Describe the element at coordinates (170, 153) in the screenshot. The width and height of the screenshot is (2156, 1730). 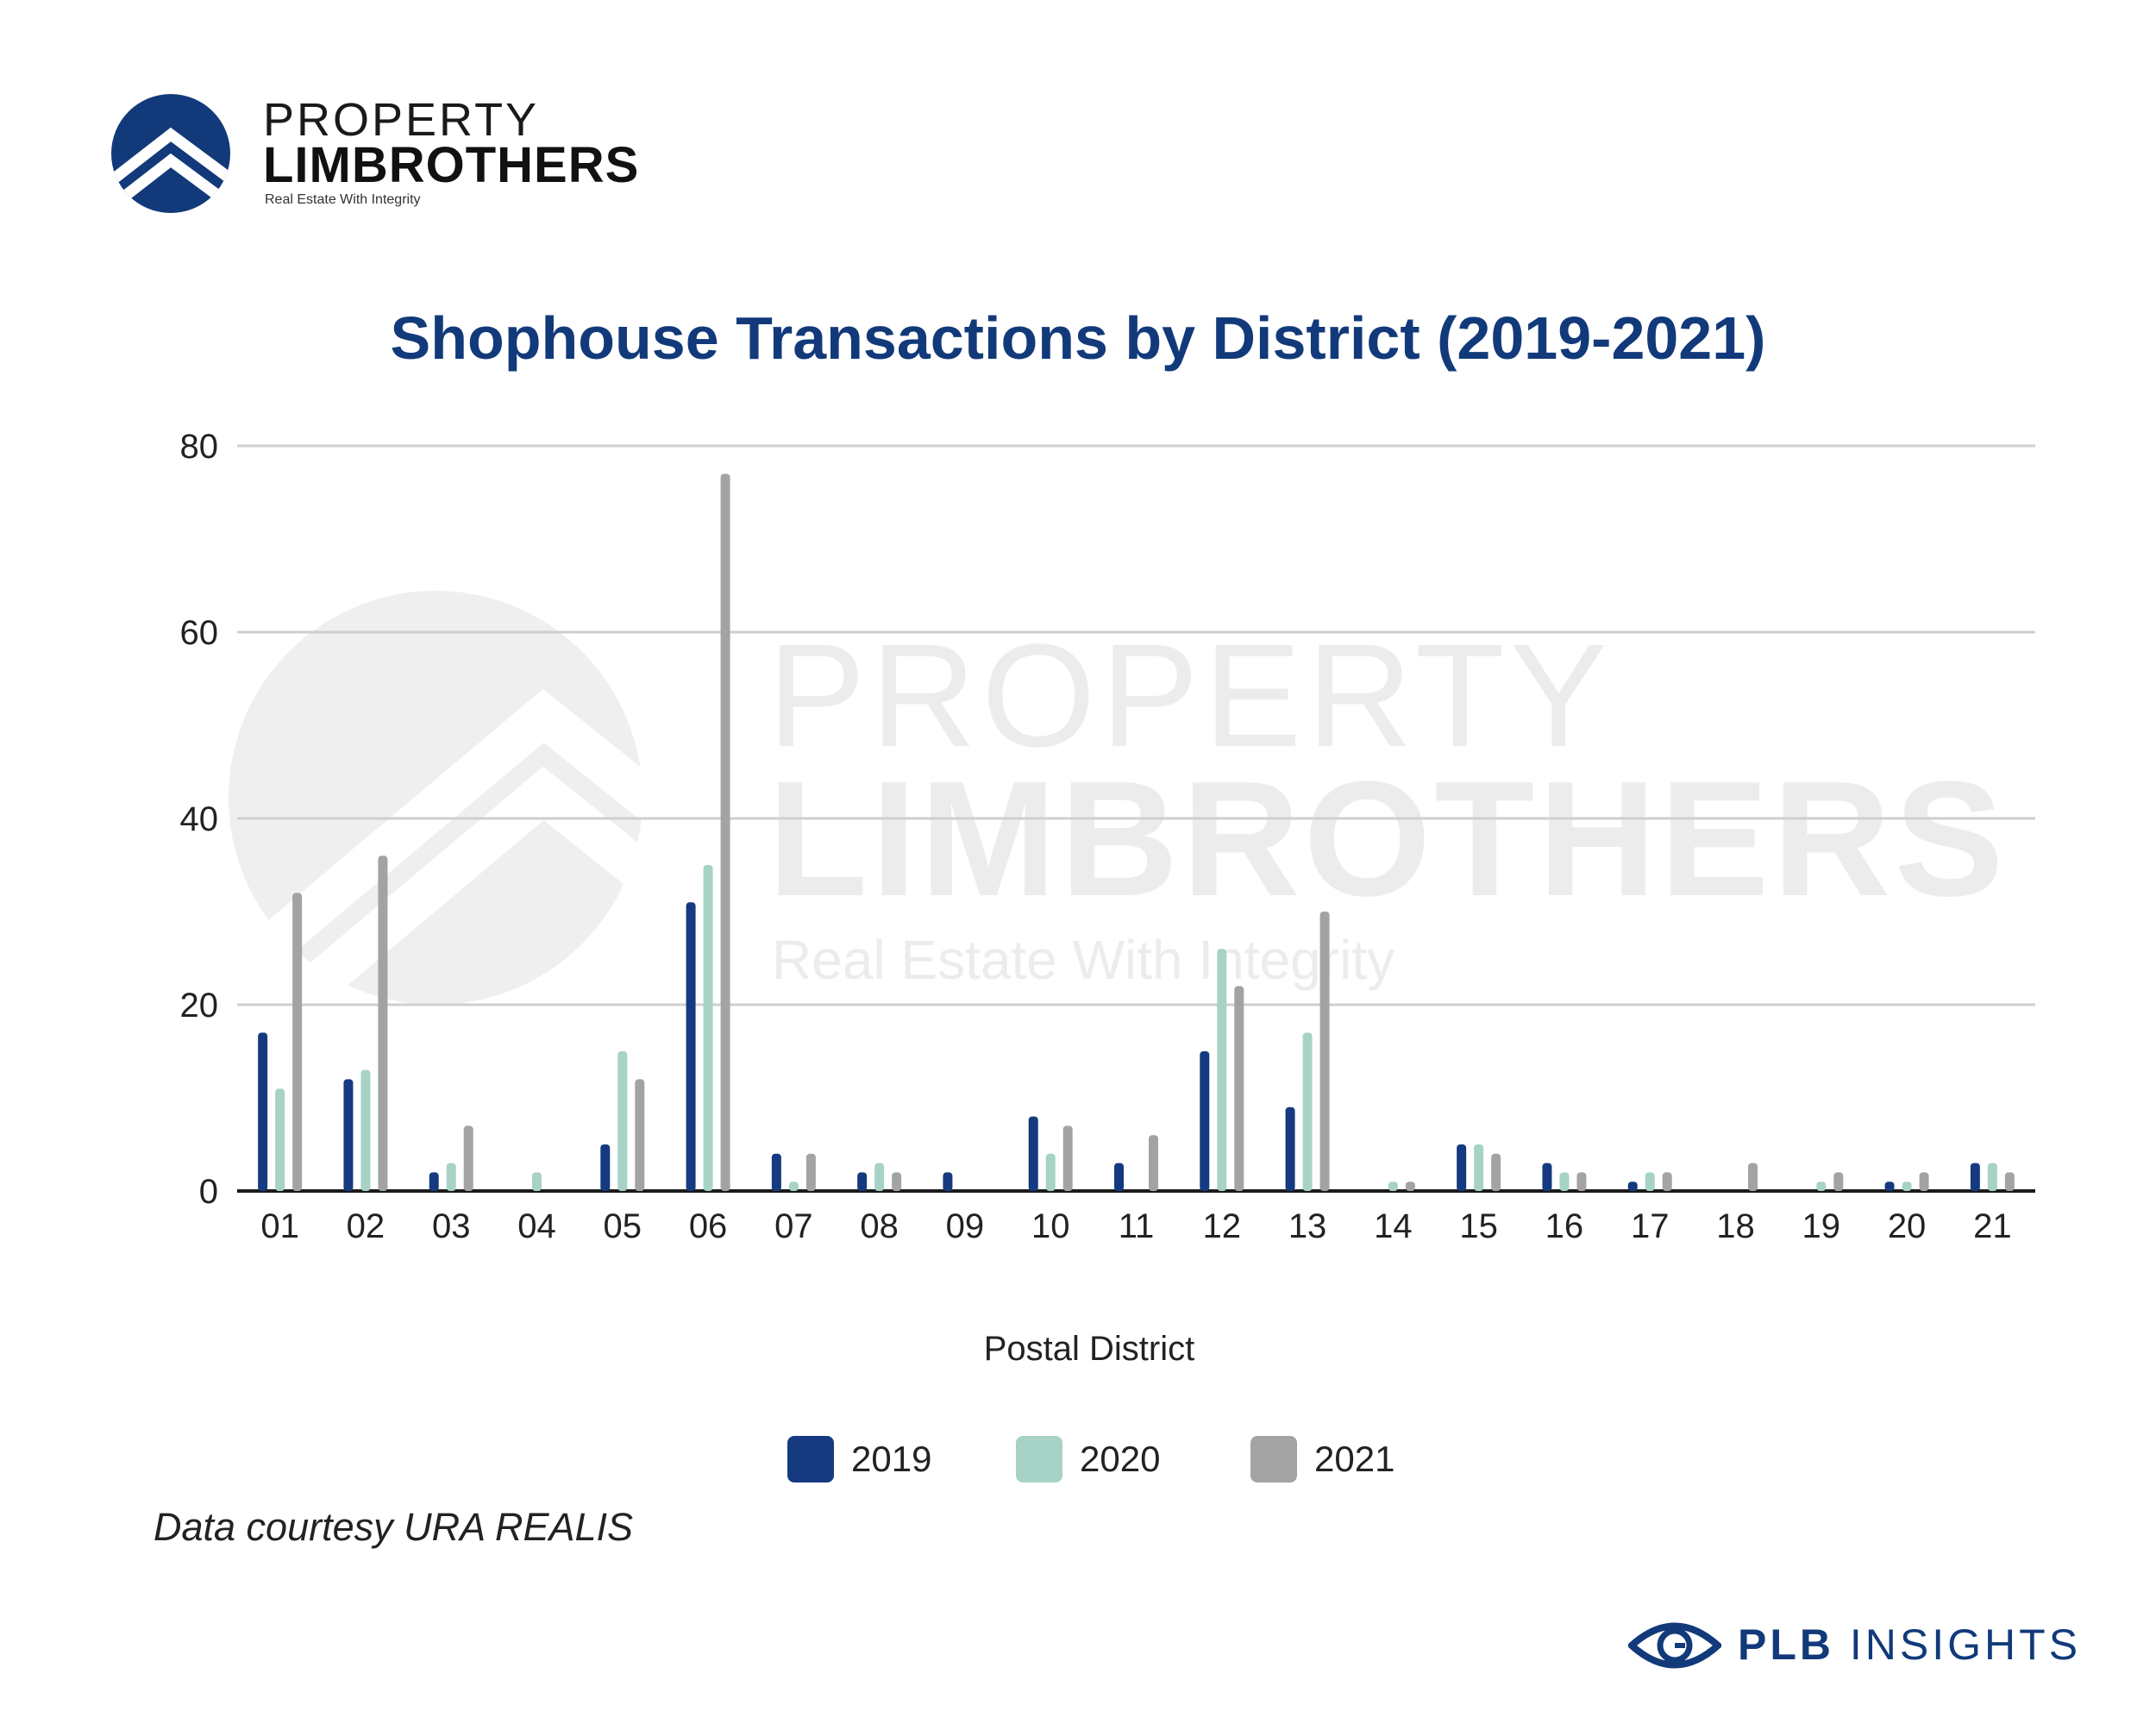
I see `property-limbrothers-logo-icon` at that location.